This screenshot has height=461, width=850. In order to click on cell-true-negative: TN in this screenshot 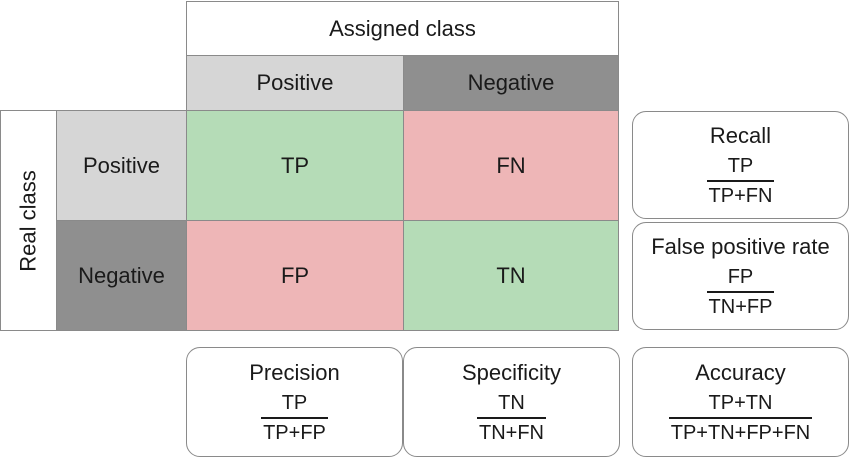, I will do `click(511, 275)`.